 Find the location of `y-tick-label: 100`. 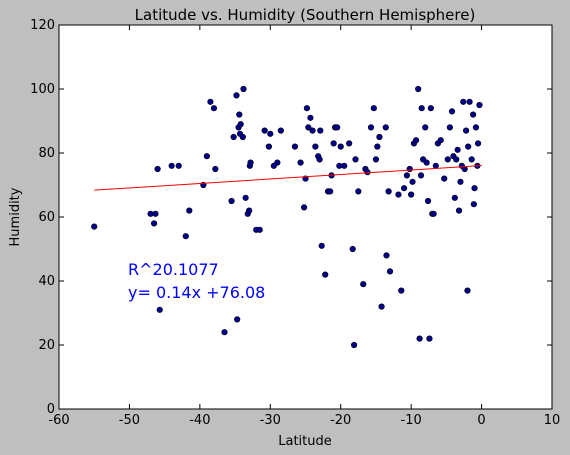

y-tick-label: 100 is located at coordinates (42, 89).